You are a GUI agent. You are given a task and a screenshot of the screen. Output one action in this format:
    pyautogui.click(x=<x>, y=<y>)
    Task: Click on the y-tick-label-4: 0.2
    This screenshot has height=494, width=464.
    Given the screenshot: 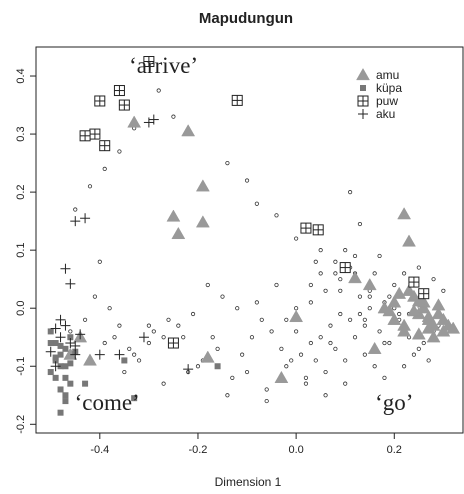 What is the action you would take?
    pyautogui.click(x=21, y=191)
    